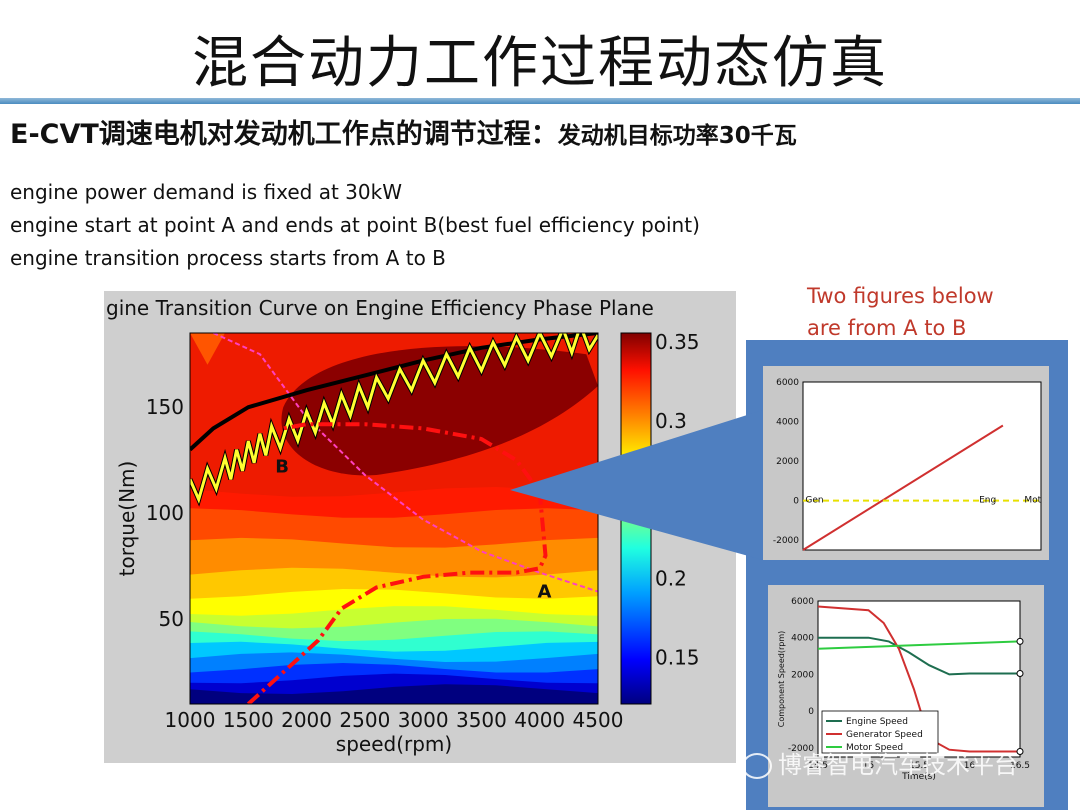  What do you see at coordinates (874, 748) in the screenshot?
I see `legend-label: Motor Speed` at bounding box center [874, 748].